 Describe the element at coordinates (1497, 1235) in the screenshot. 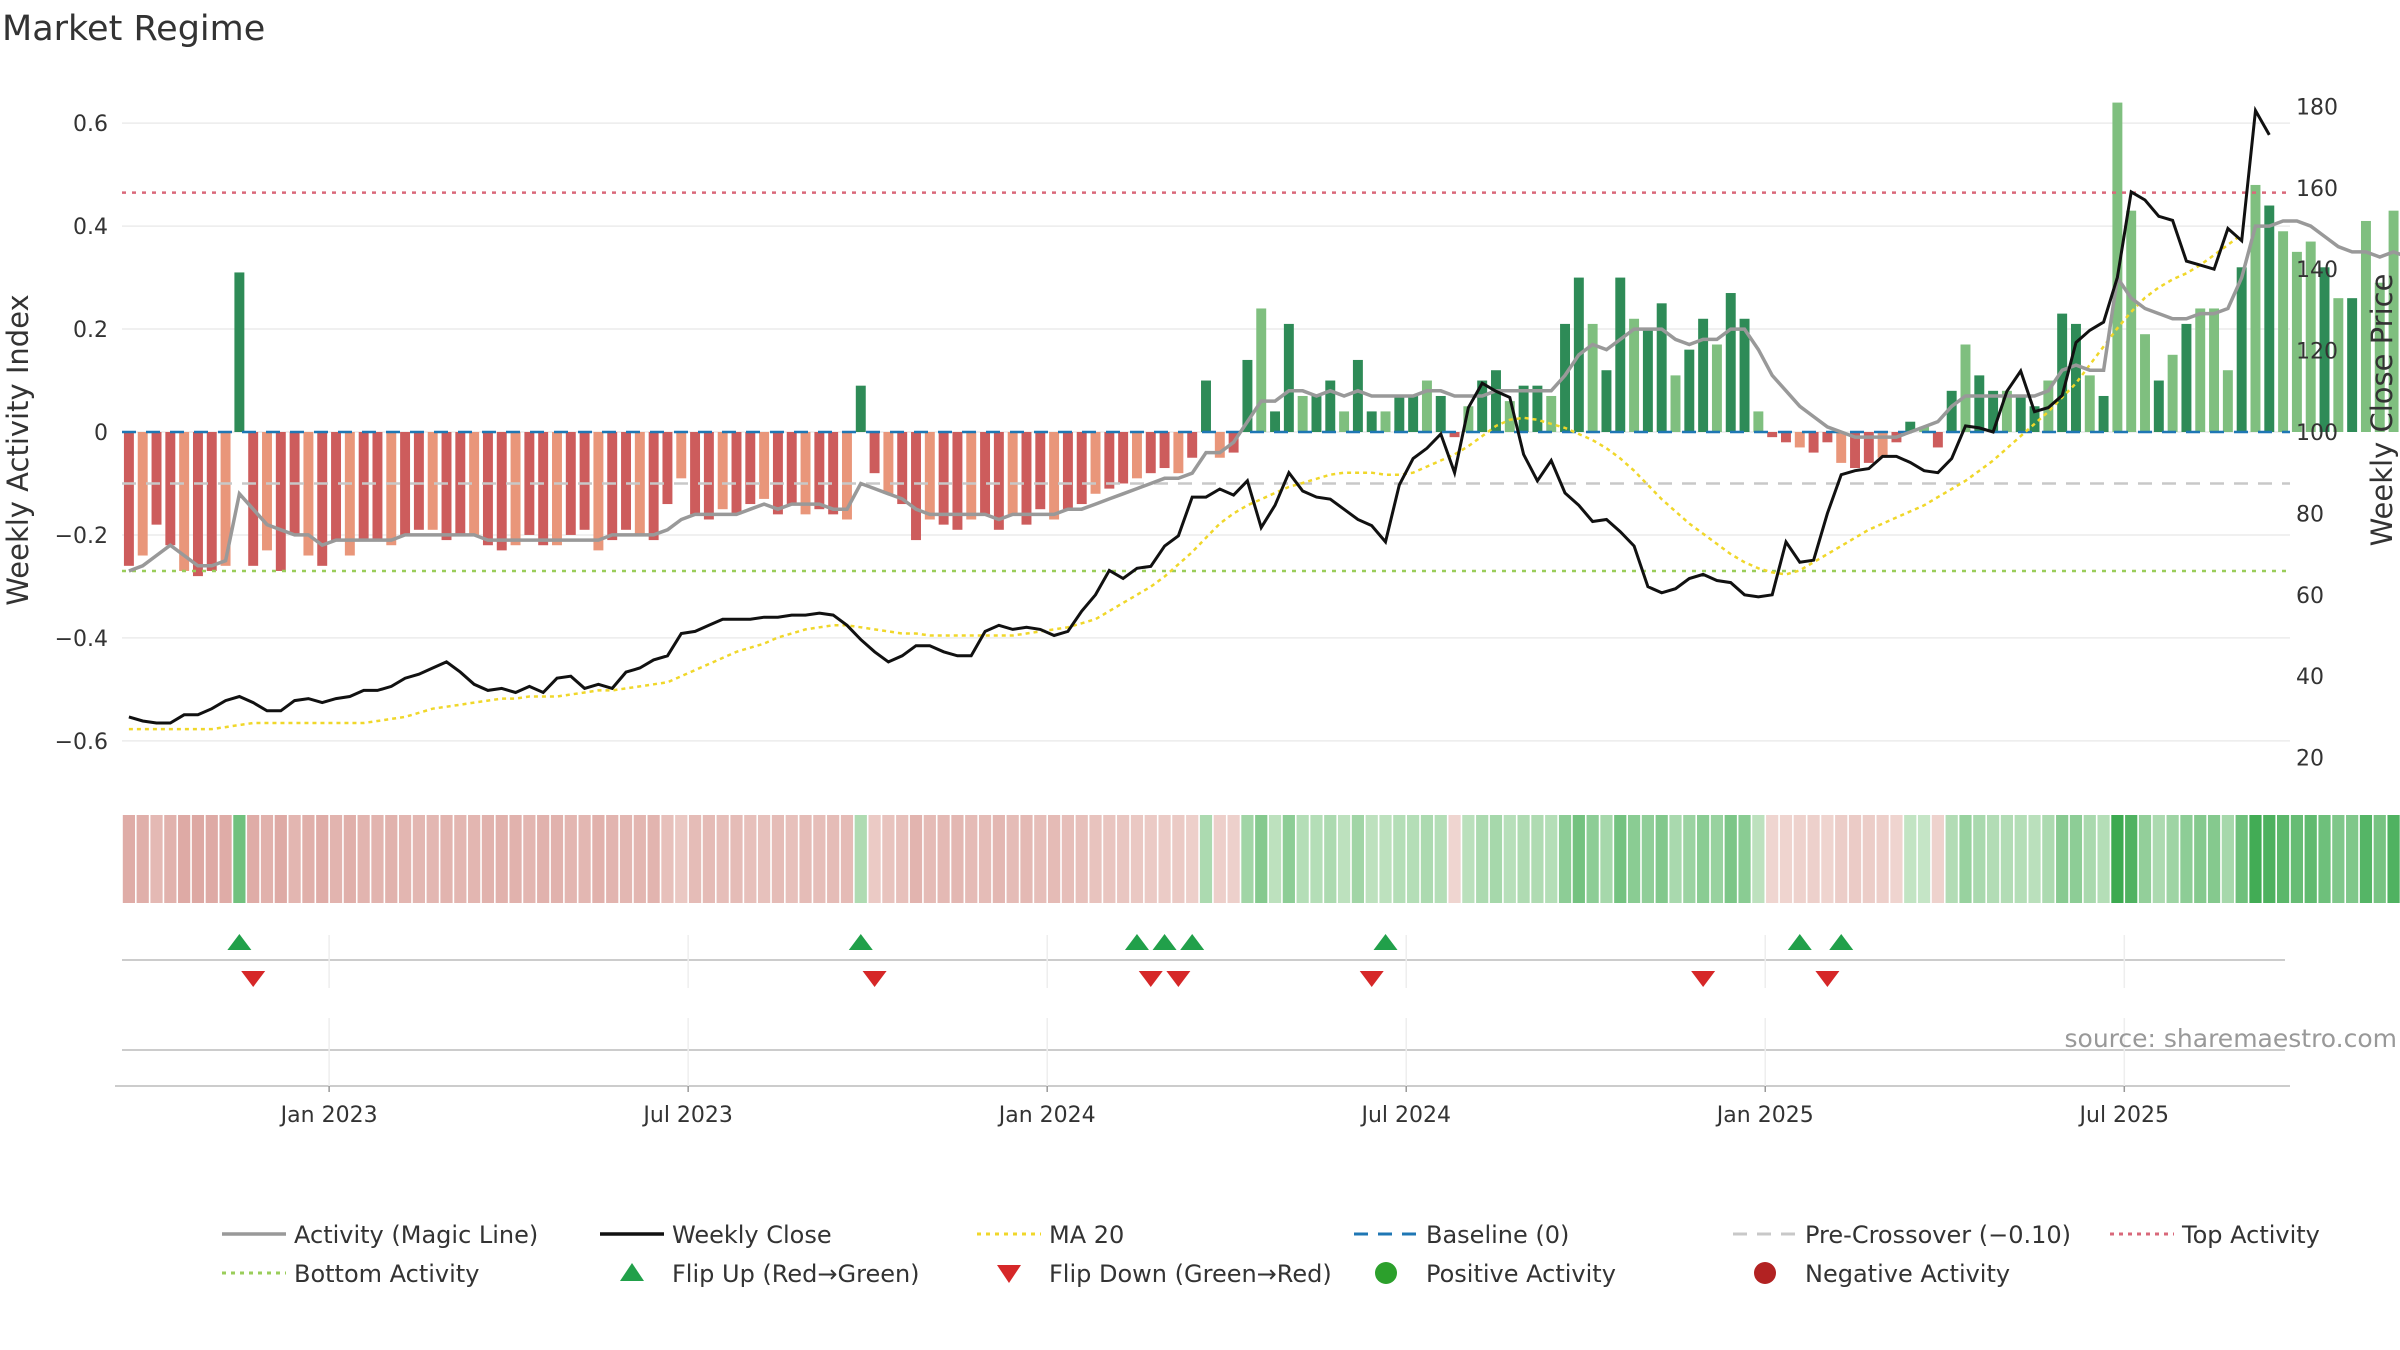

I see `legend-label: Baseline (0)` at that location.